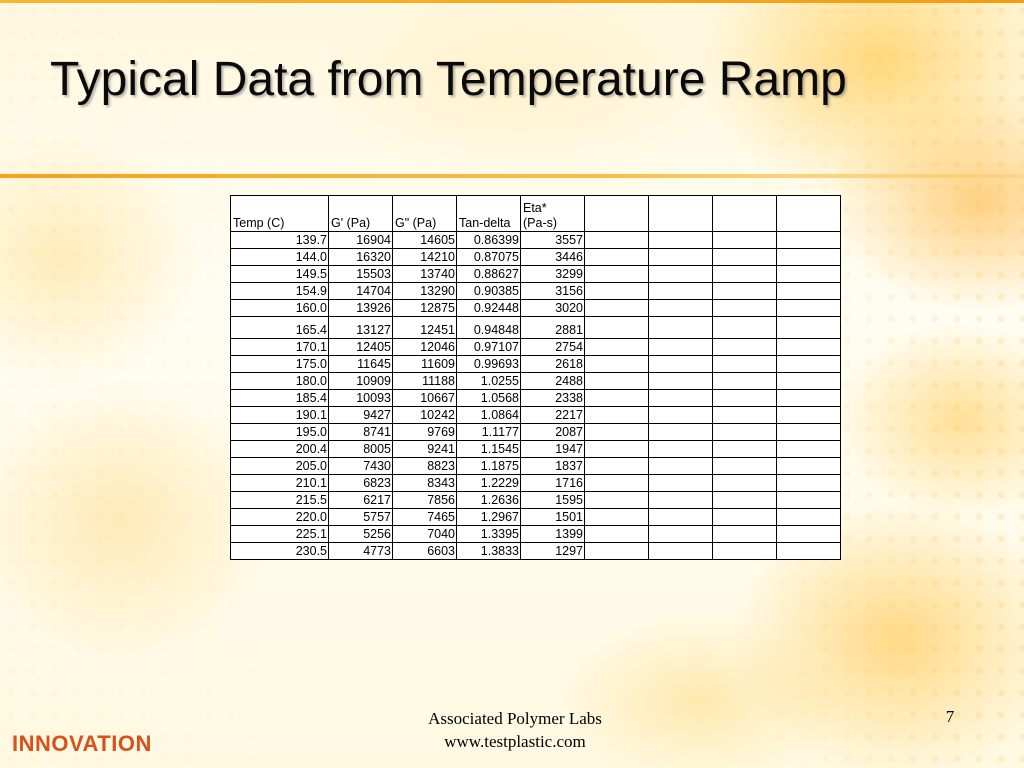  Describe the element at coordinates (424, 291) in the screenshot. I see `table-cell: 13290` at that location.